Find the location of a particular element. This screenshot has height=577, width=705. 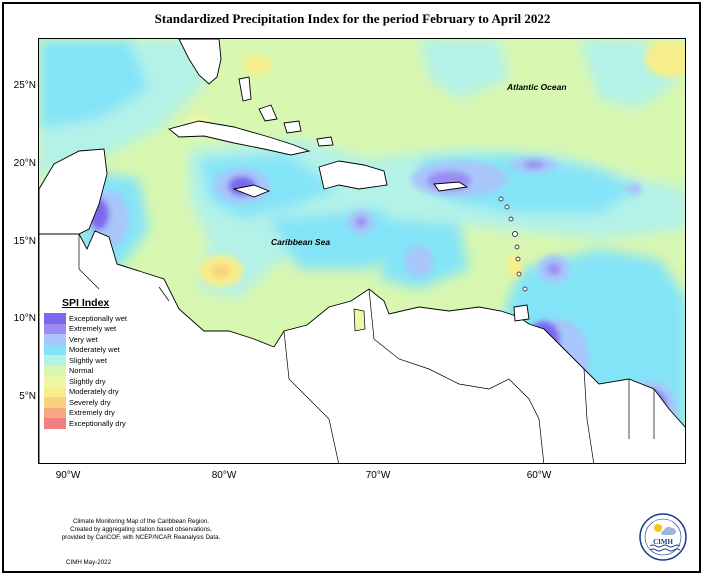

legend-item: Slightly wet is located at coordinates (109, 360).